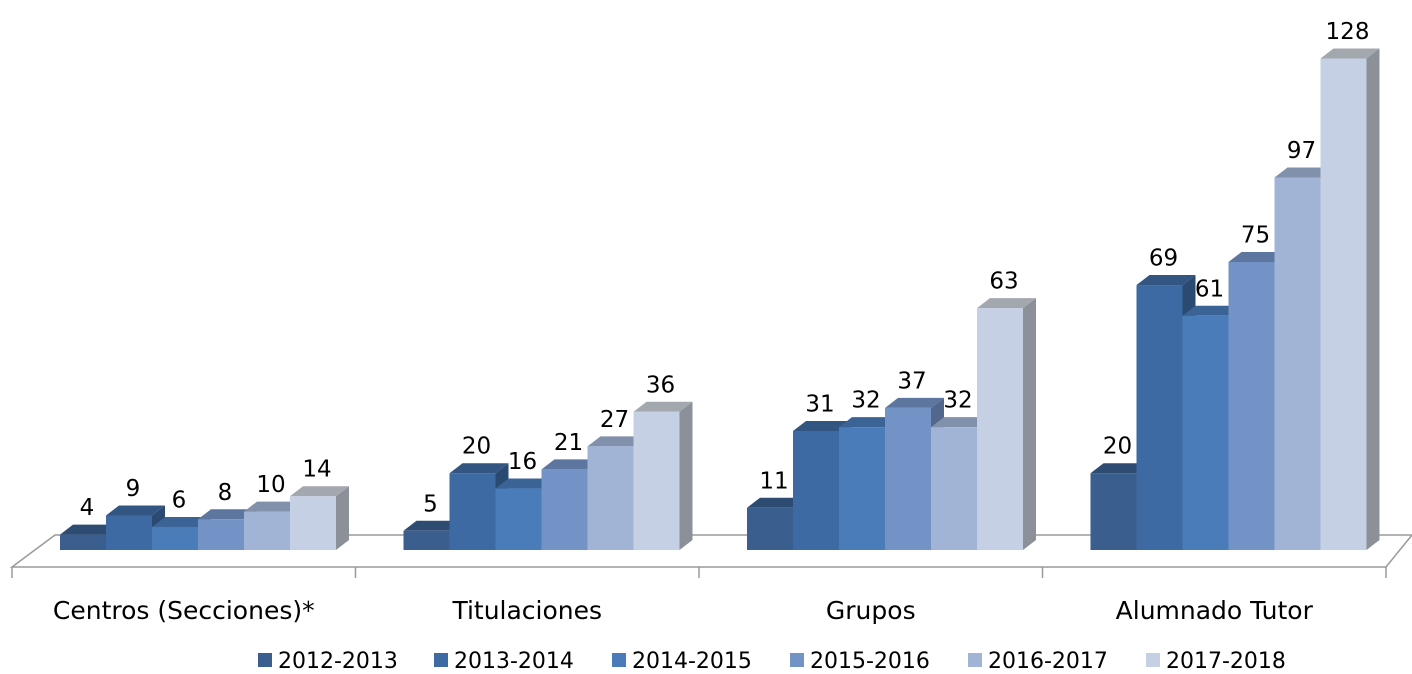 This screenshot has width=1412, height=674. I want to click on legend-label: 2015-2016, so click(870, 661).